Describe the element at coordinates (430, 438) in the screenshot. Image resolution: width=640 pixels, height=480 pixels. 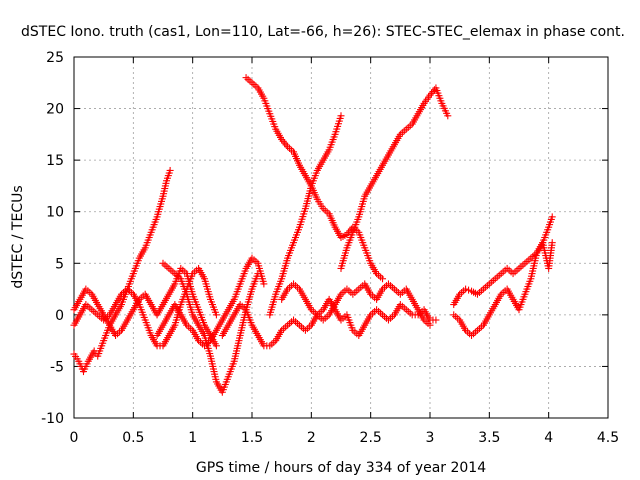
I see `x-tick-label: 3` at that location.